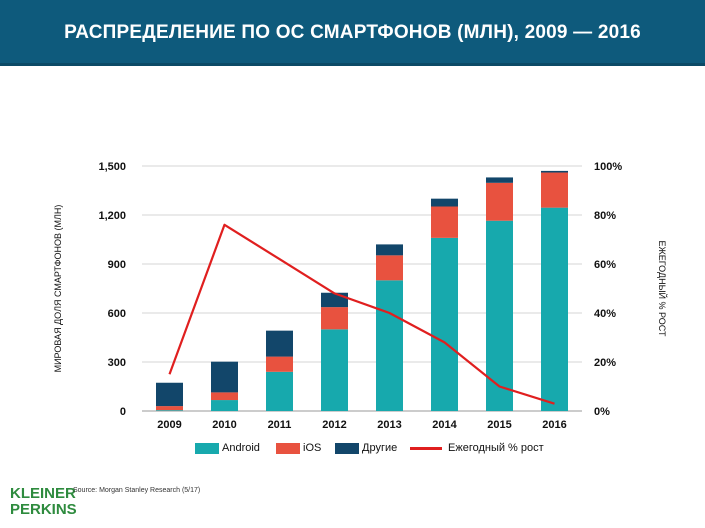  I want to click on bar-android-2009, so click(169, 410).